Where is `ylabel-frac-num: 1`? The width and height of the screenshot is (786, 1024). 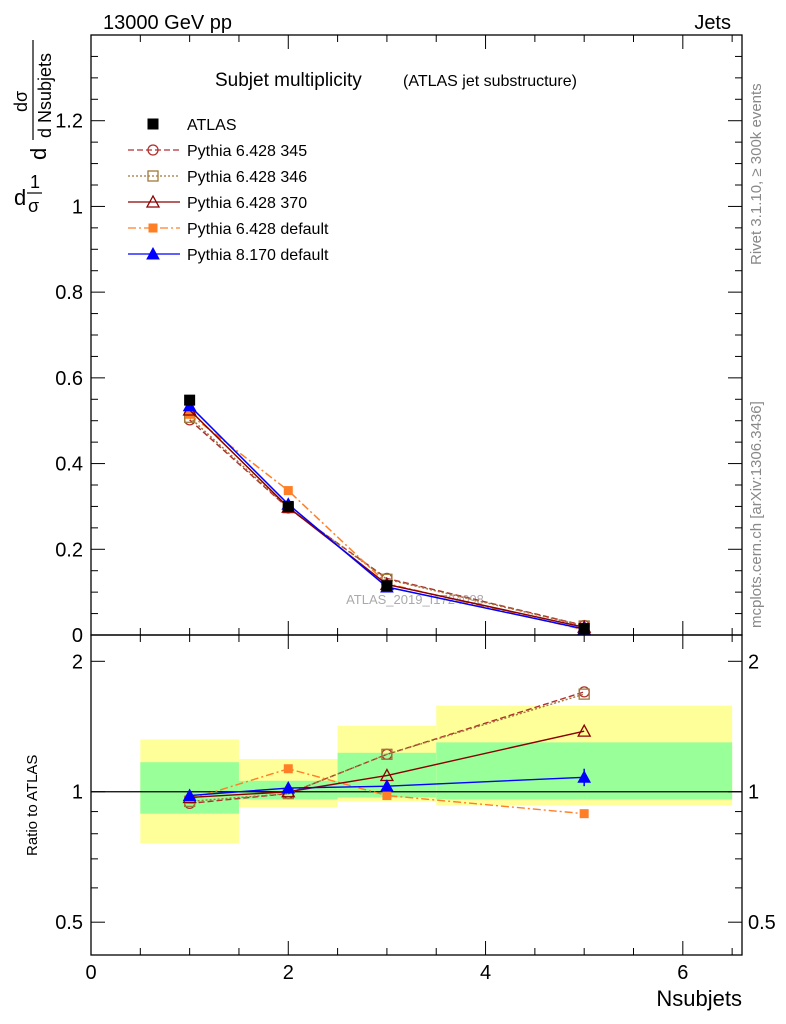
ylabel-frac-num: 1 is located at coordinates (35, 182).